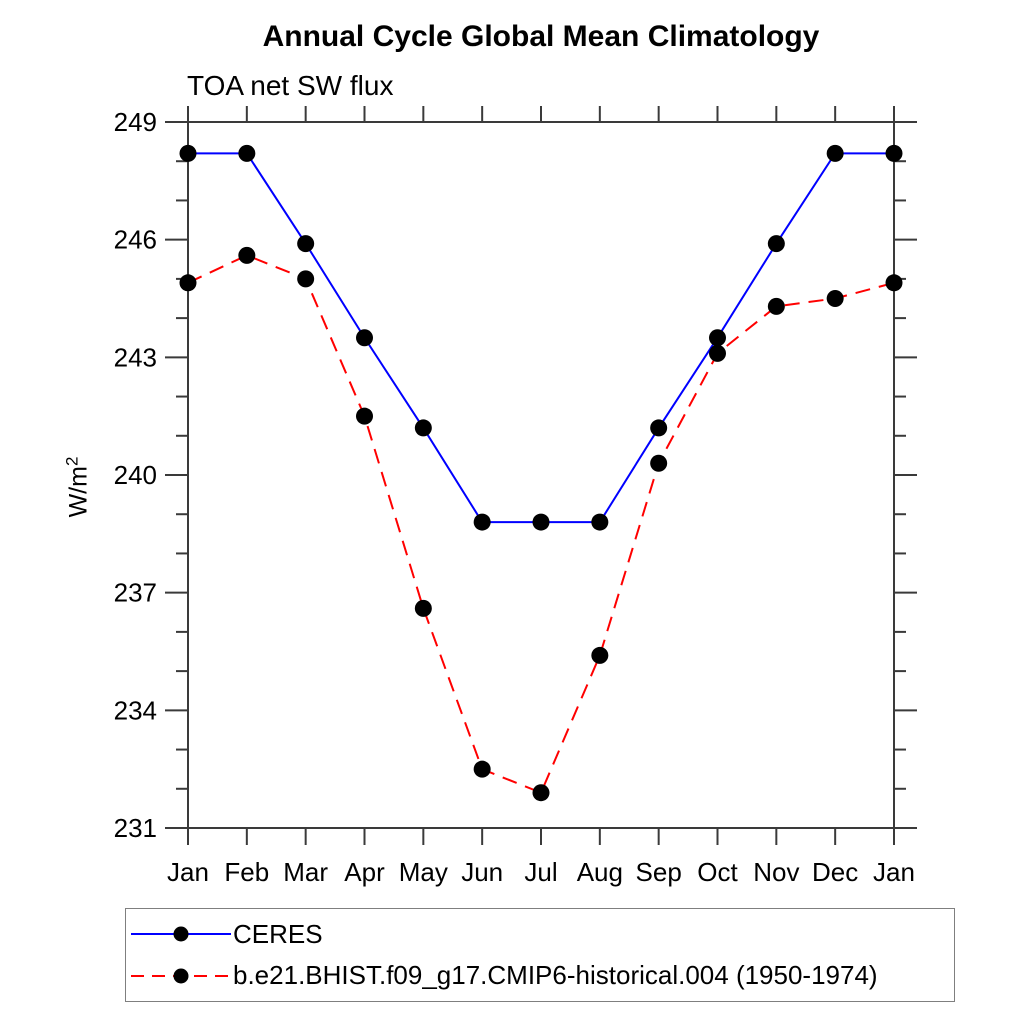 The width and height of the screenshot is (1024, 1024). What do you see at coordinates (541, 934) in the screenshot?
I see `legend-entry-ceres: CERES` at bounding box center [541, 934].